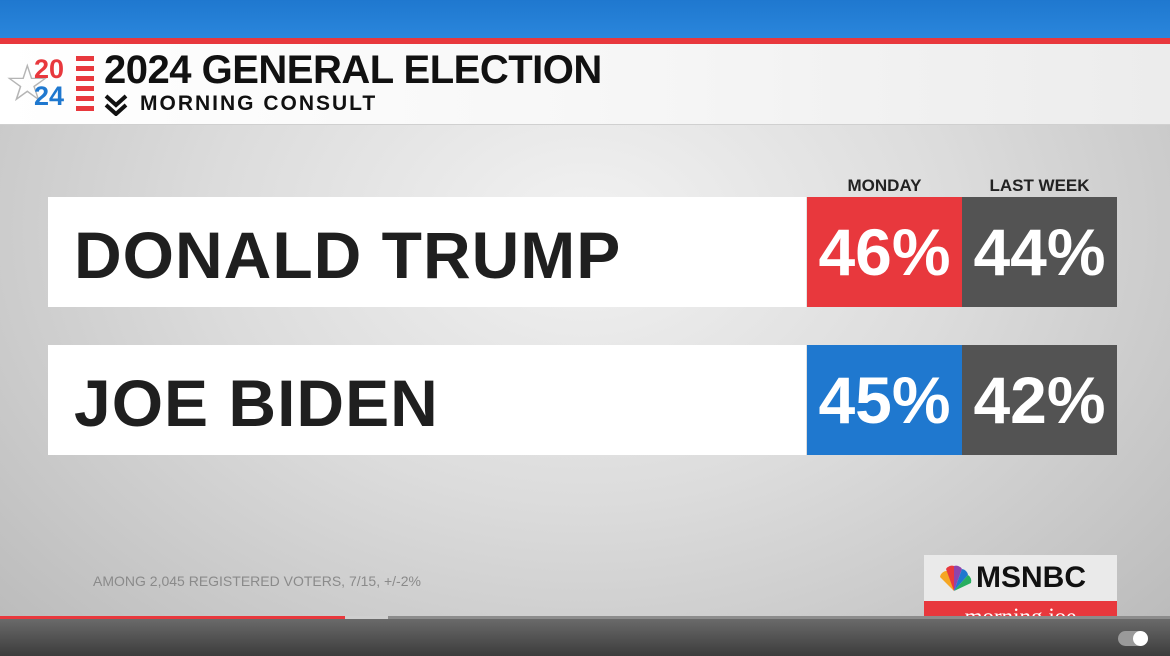 This screenshot has height=656, width=1170. Describe the element at coordinates (1031, 577) in the screenshot. I see `network-name: MSNBC` at that location.